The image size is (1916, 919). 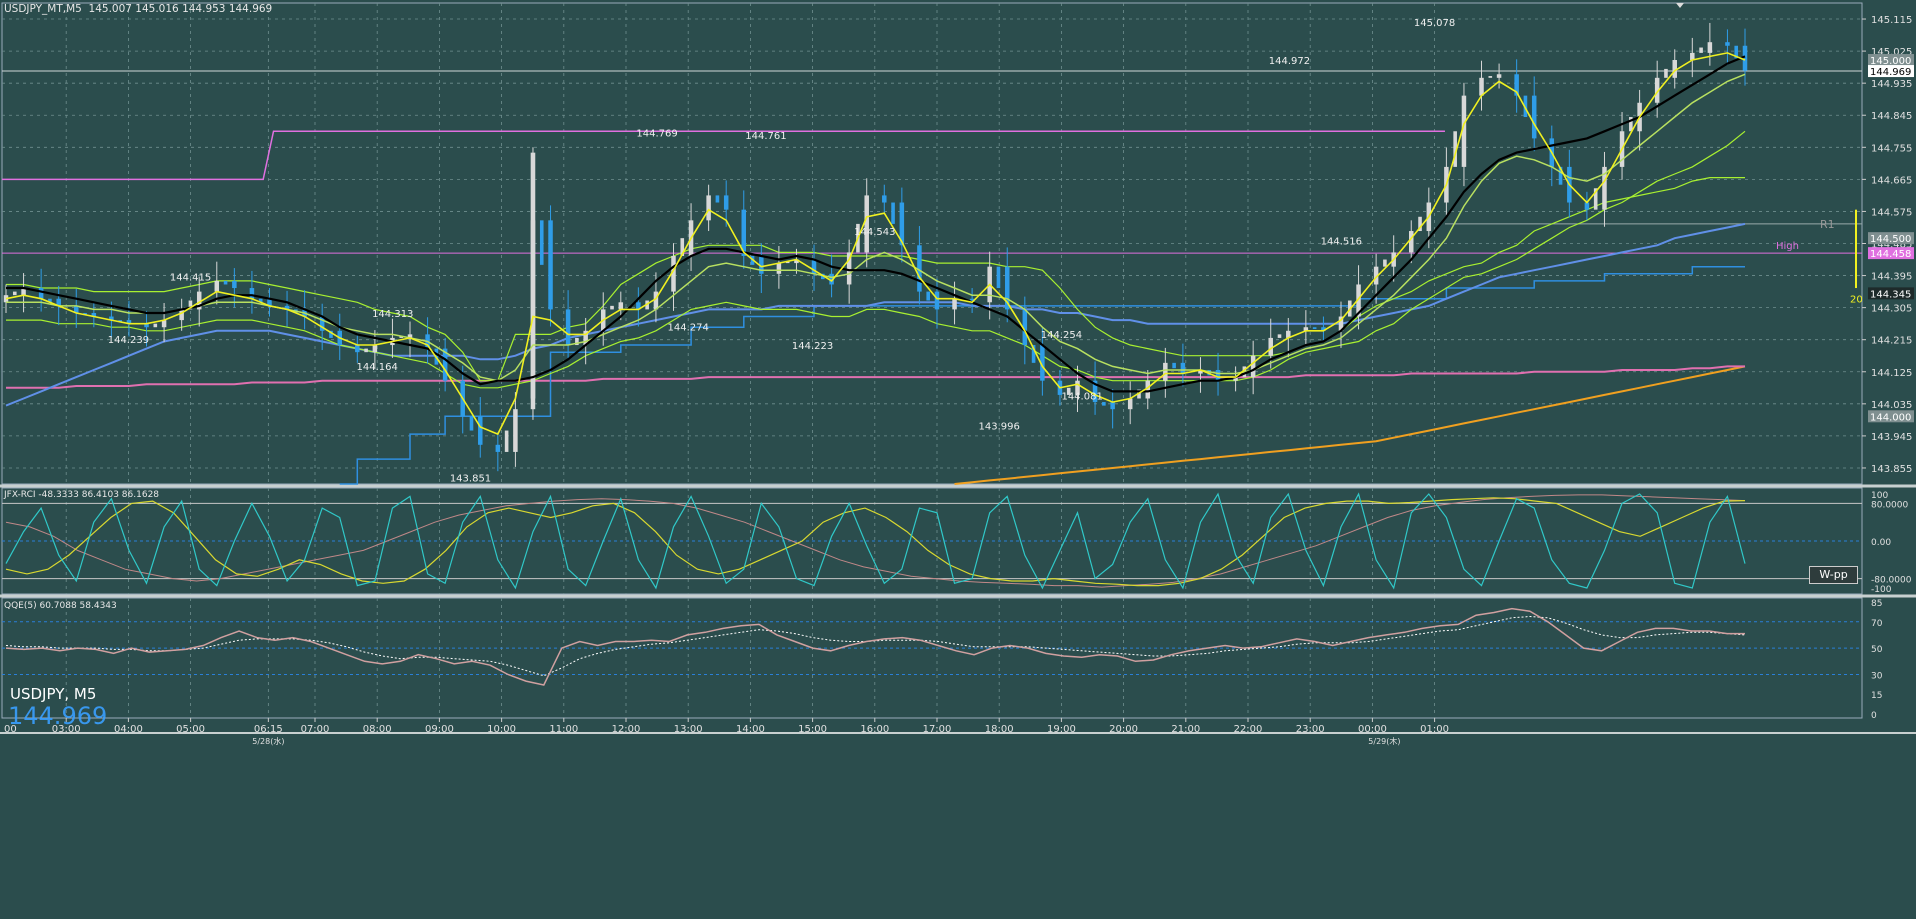 I want to click on axis-value-label: 144.000, so click(x=1890, y=417).